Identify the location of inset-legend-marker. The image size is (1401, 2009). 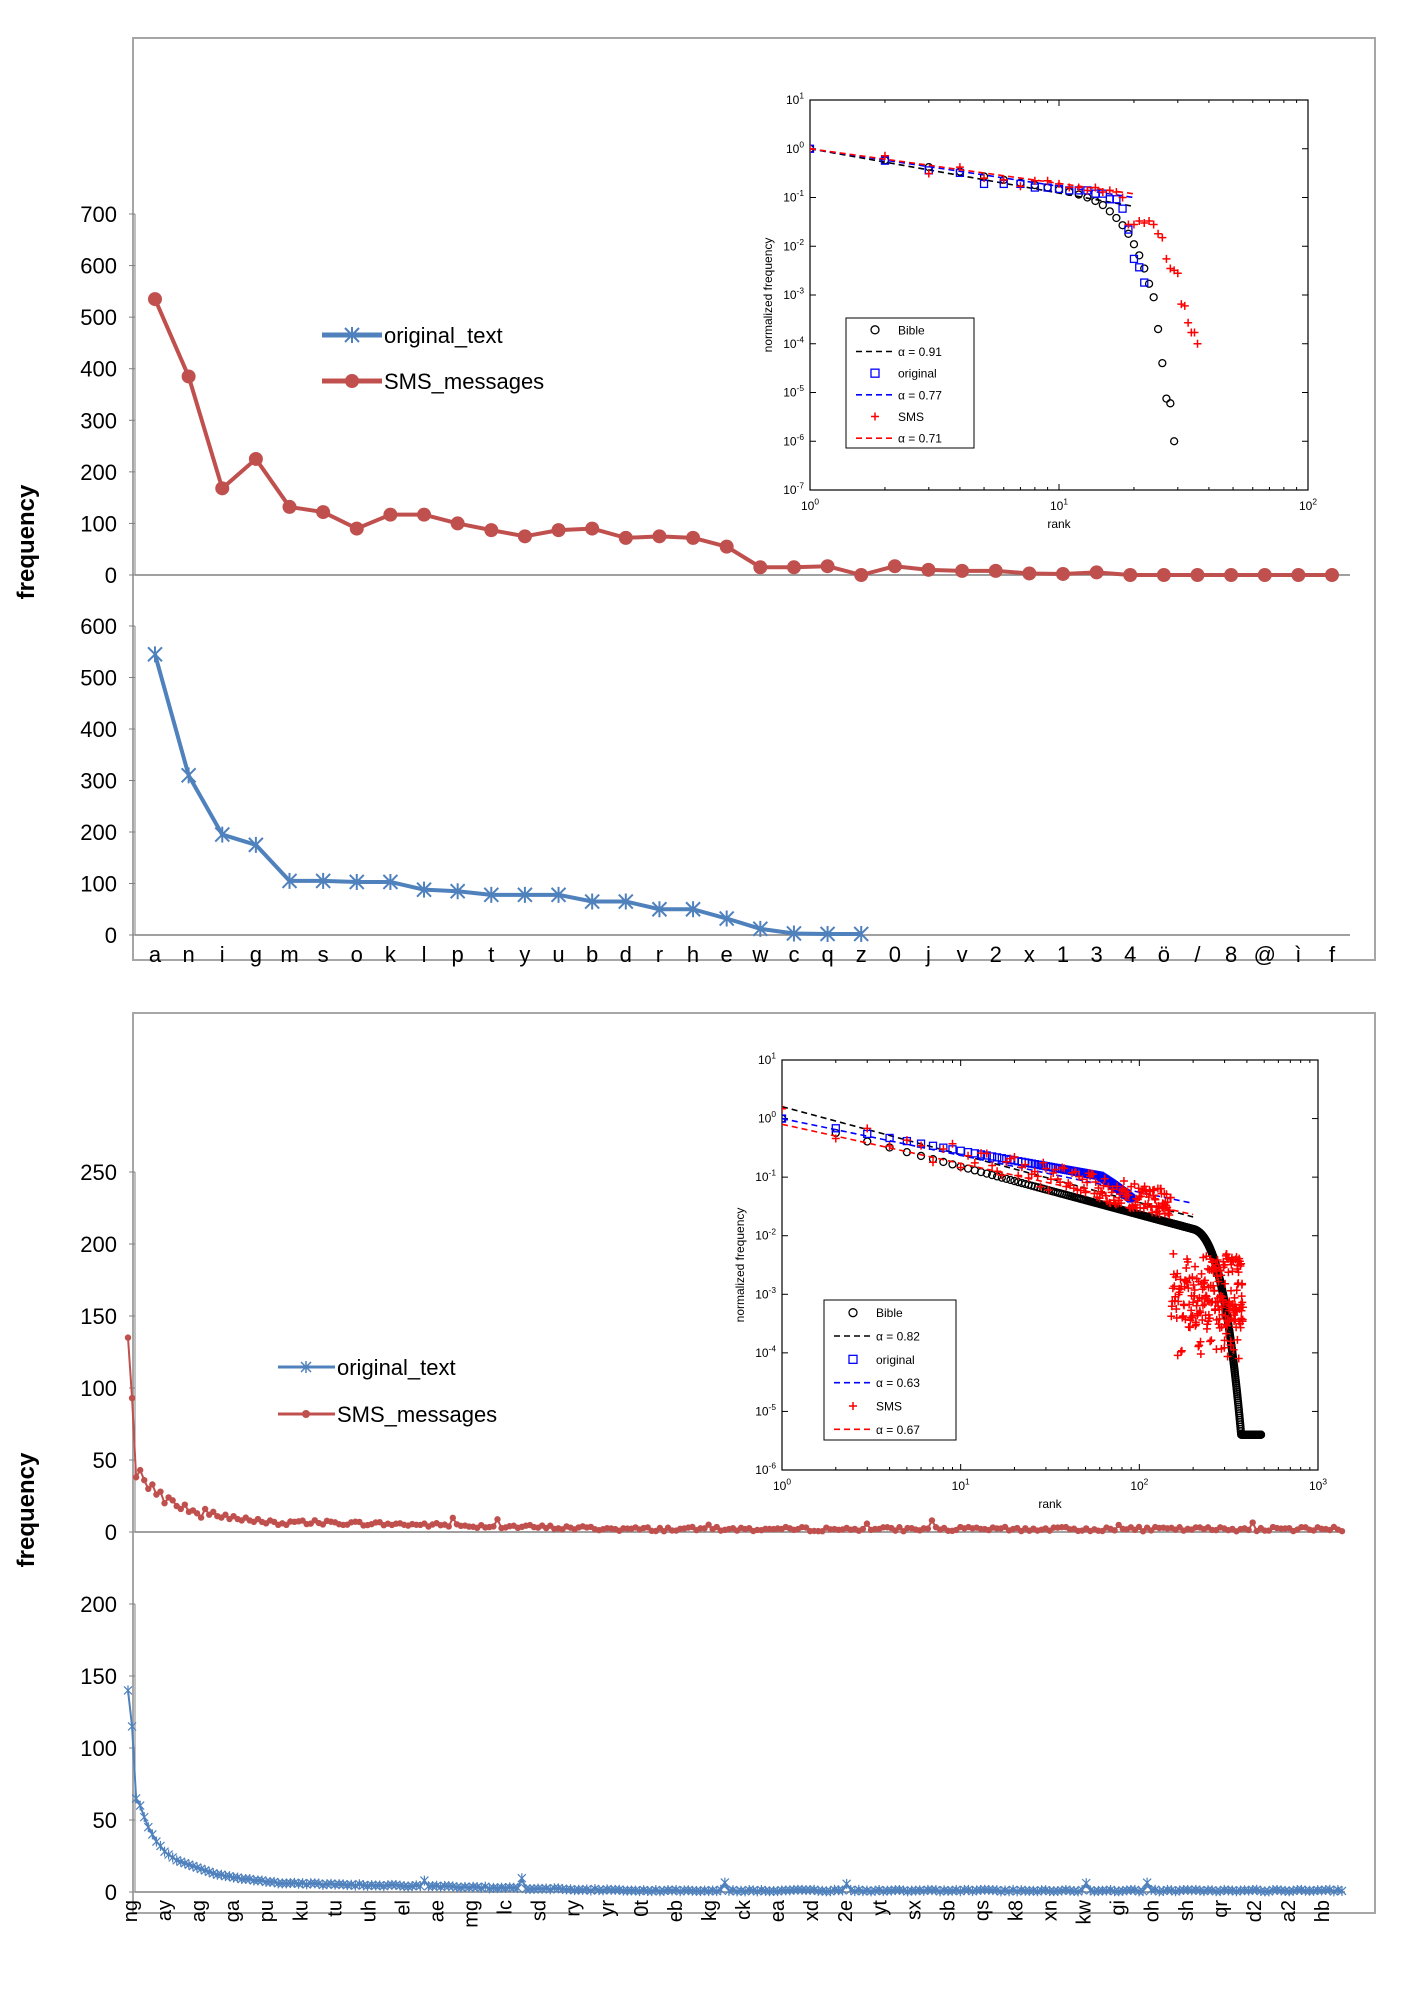
(853, 1359).